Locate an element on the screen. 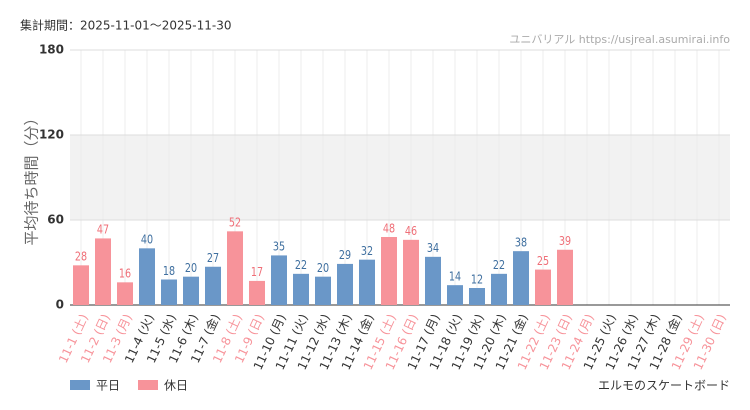  legend-label: 休日 is located at coordinates (176, 386).